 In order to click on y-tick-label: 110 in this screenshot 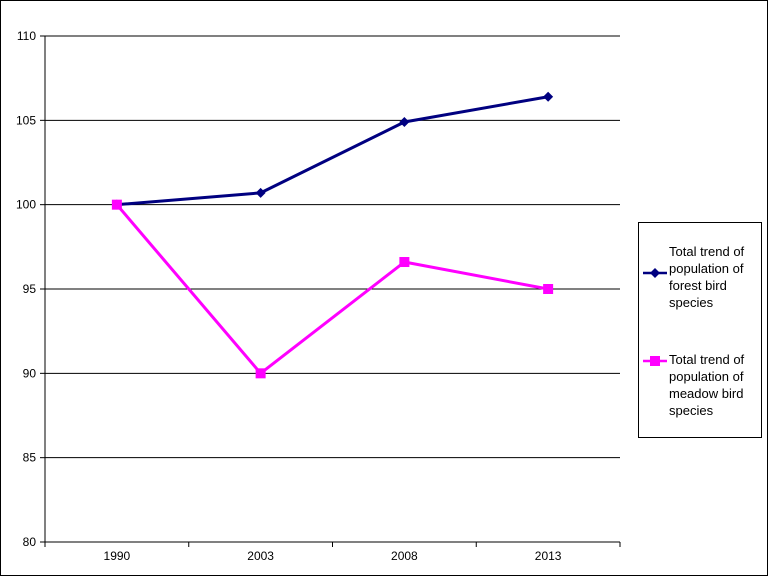, I will do `click(26, 36)`.